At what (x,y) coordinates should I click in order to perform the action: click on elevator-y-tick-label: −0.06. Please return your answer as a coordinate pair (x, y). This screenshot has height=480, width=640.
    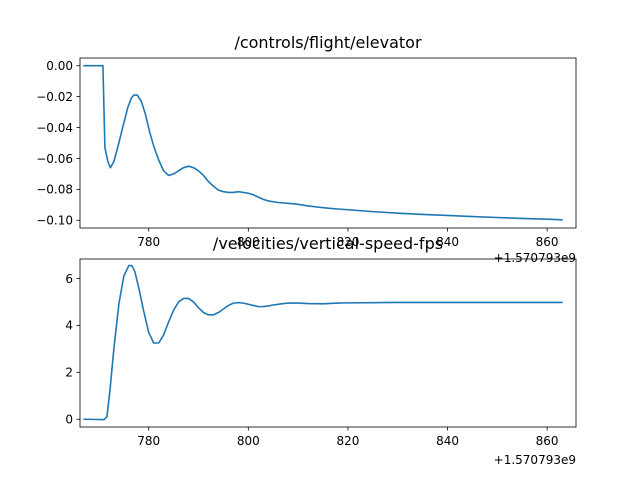
    Looking at the image, I should click on (54, 159).